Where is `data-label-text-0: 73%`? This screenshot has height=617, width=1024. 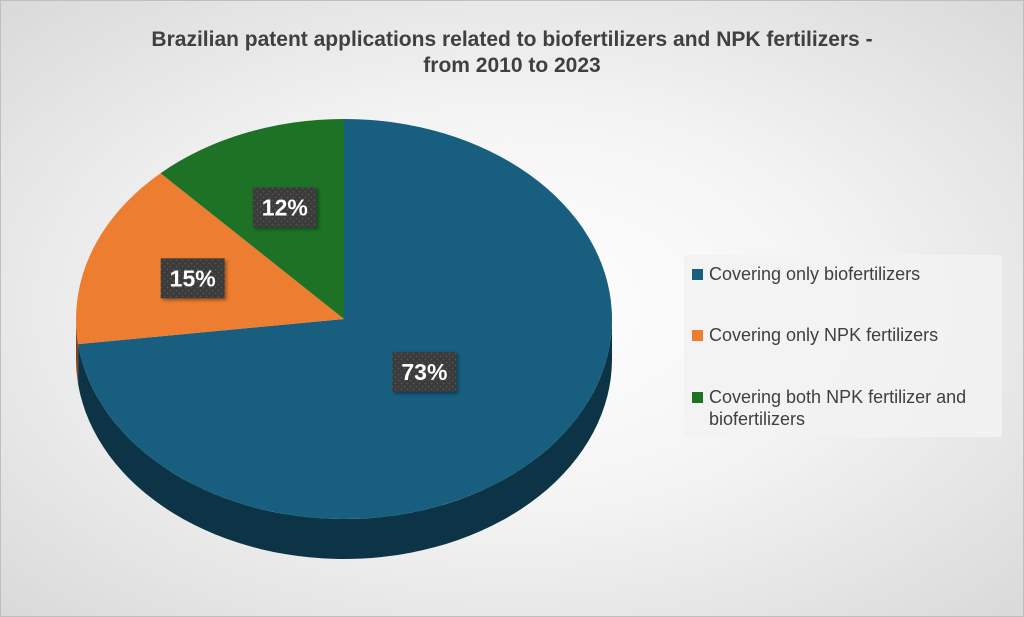 data-label-text-0: 73% is located at coordinates (424, 372).